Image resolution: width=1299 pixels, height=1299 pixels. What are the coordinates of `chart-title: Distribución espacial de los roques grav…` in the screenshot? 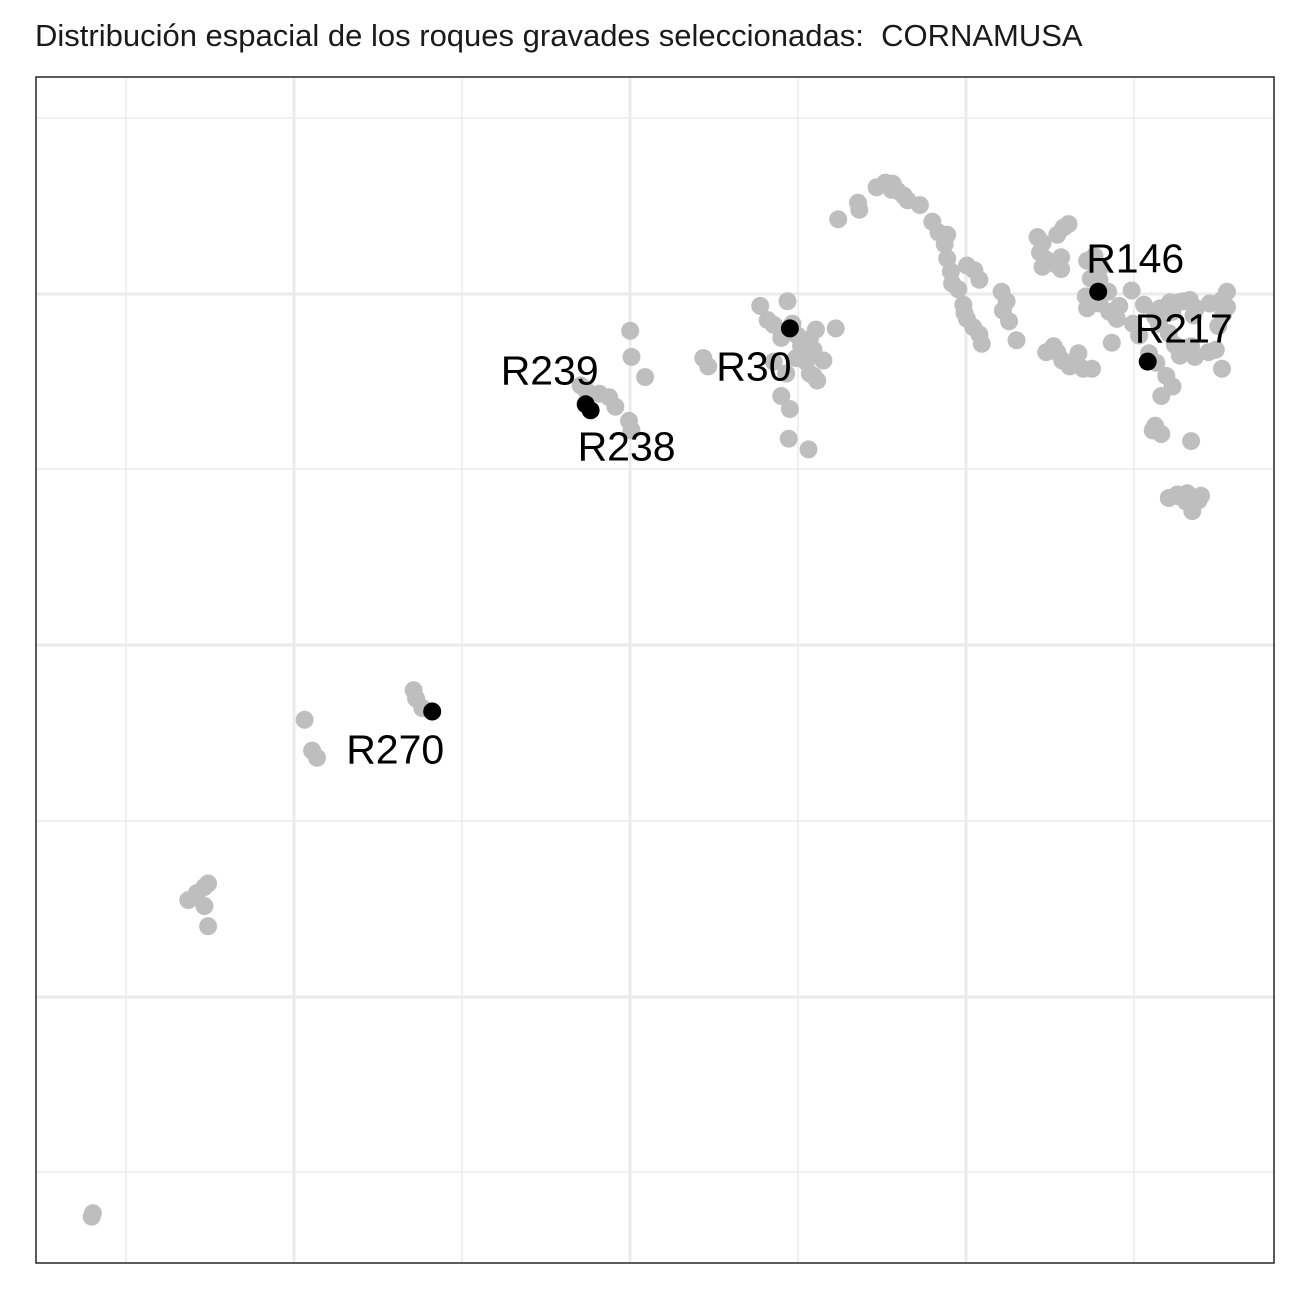 It's located at (559, 35).